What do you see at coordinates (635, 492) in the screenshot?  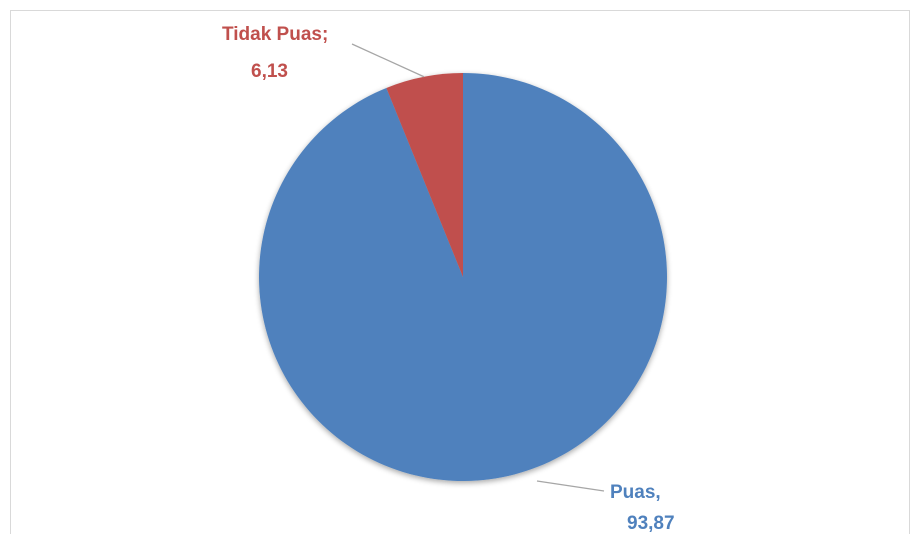 I see `data-label-puas-name: Puas,` at bounding box center [635, 492].